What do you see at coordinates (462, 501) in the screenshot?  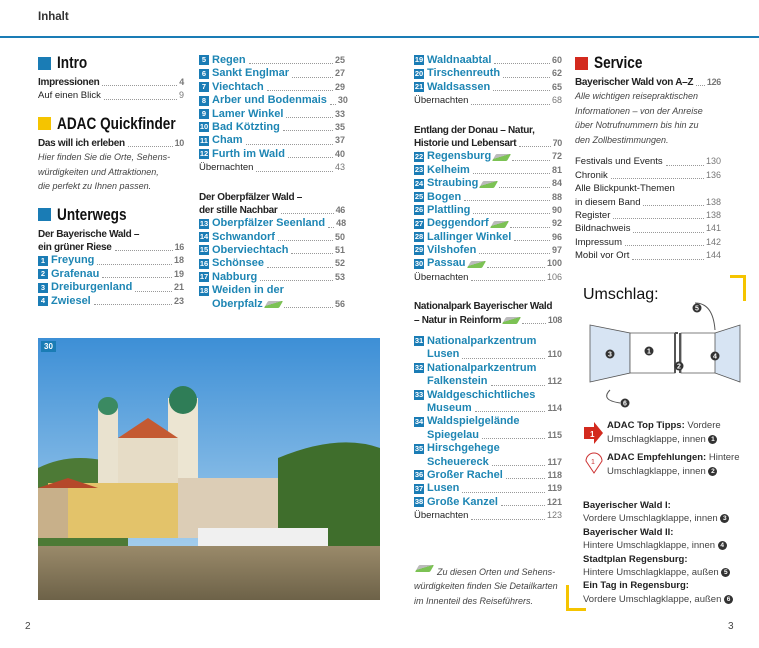 I see `destination-label: Große Kanzel` at bounding box center [462, 501].